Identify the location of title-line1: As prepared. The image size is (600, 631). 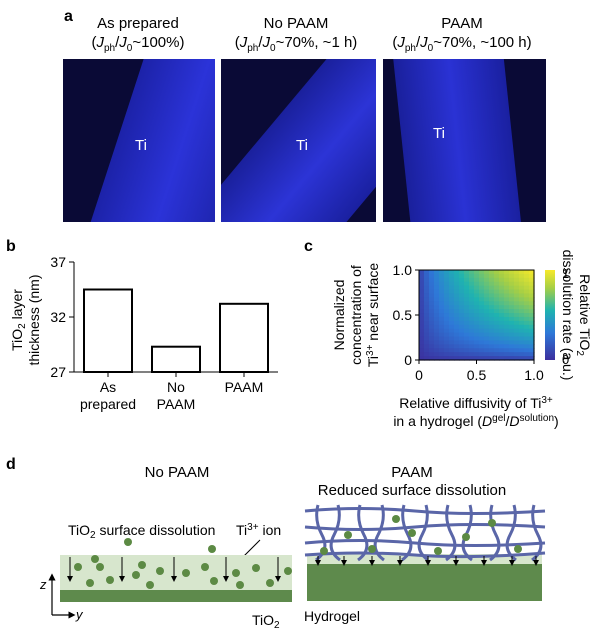
(138, 23).